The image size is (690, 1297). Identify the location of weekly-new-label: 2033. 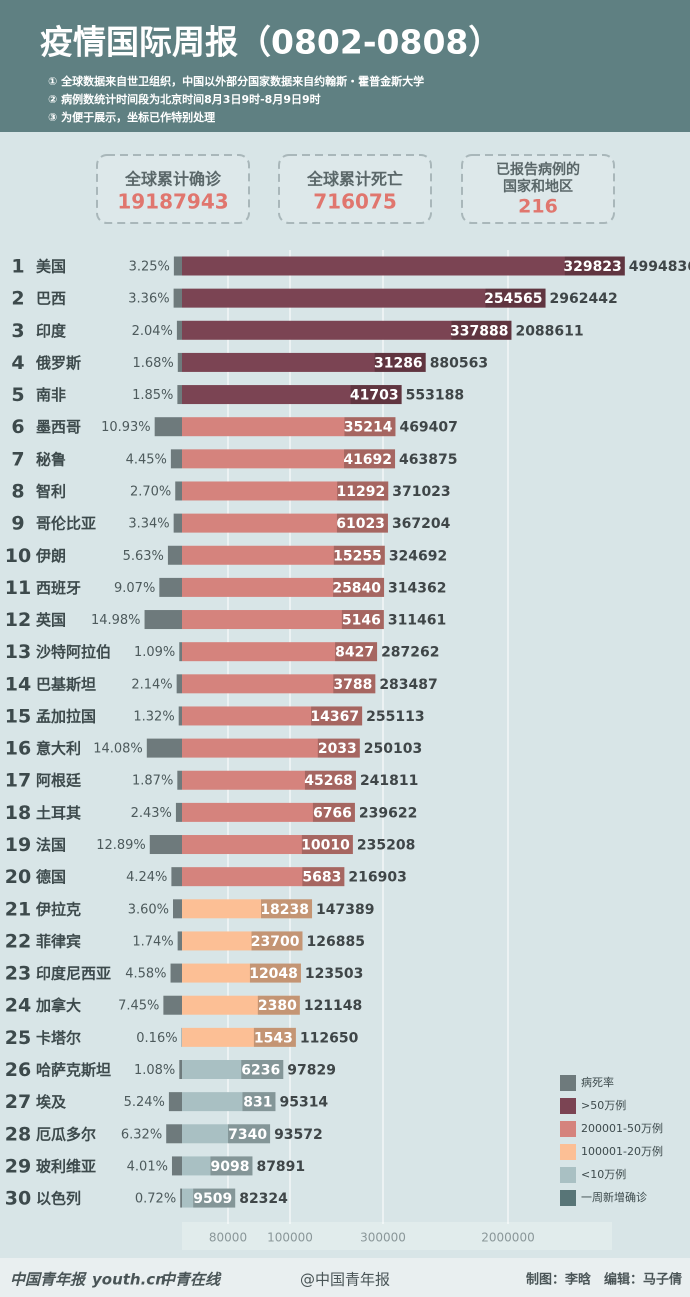
(337, 749).